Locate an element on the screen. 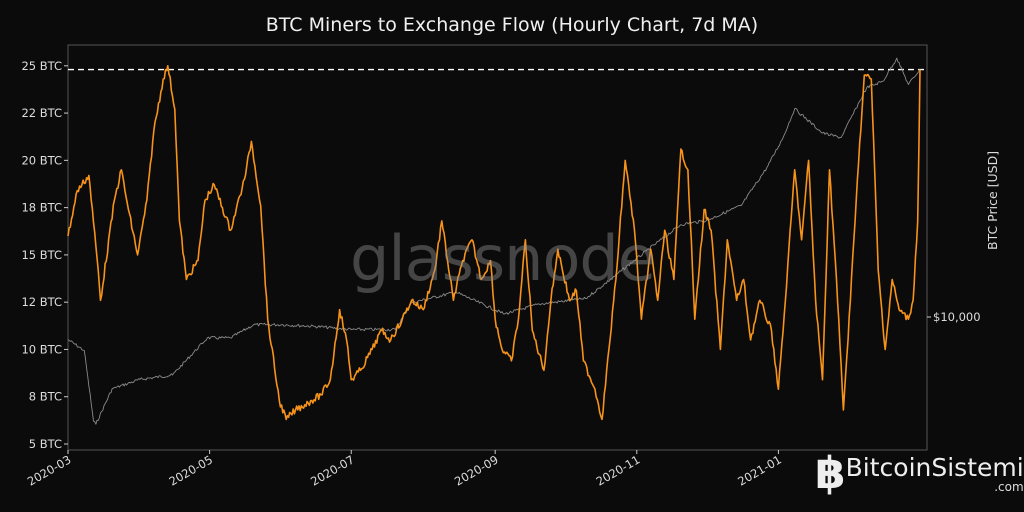 The height and width of the screenshot is (512, 1024). x-tick-label: 2021-01 is located at coordinates (759, 470).